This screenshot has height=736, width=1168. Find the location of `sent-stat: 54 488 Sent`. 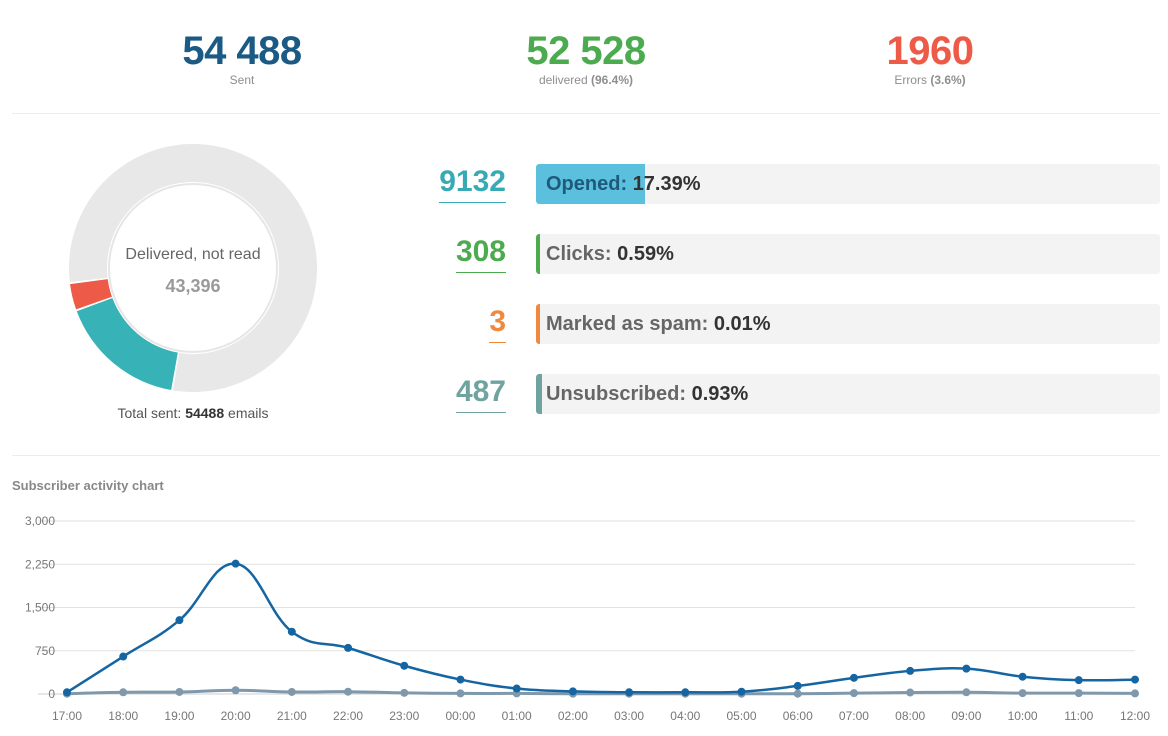

sent-stat: 54 488 Sent is located at coordinates (242, 57).